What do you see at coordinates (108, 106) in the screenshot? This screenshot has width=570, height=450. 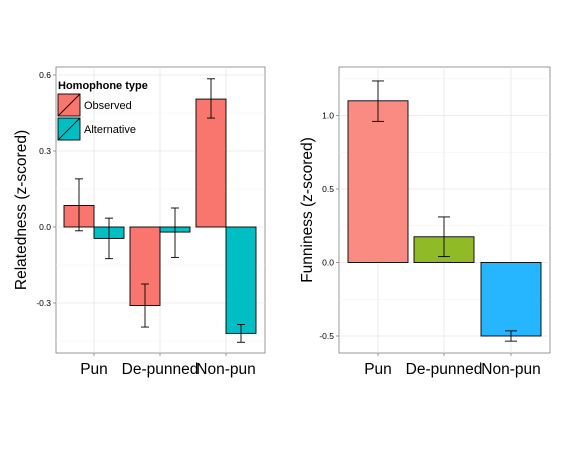 I see `legend-label-observed: Observed` at bounding box center [108, 106].